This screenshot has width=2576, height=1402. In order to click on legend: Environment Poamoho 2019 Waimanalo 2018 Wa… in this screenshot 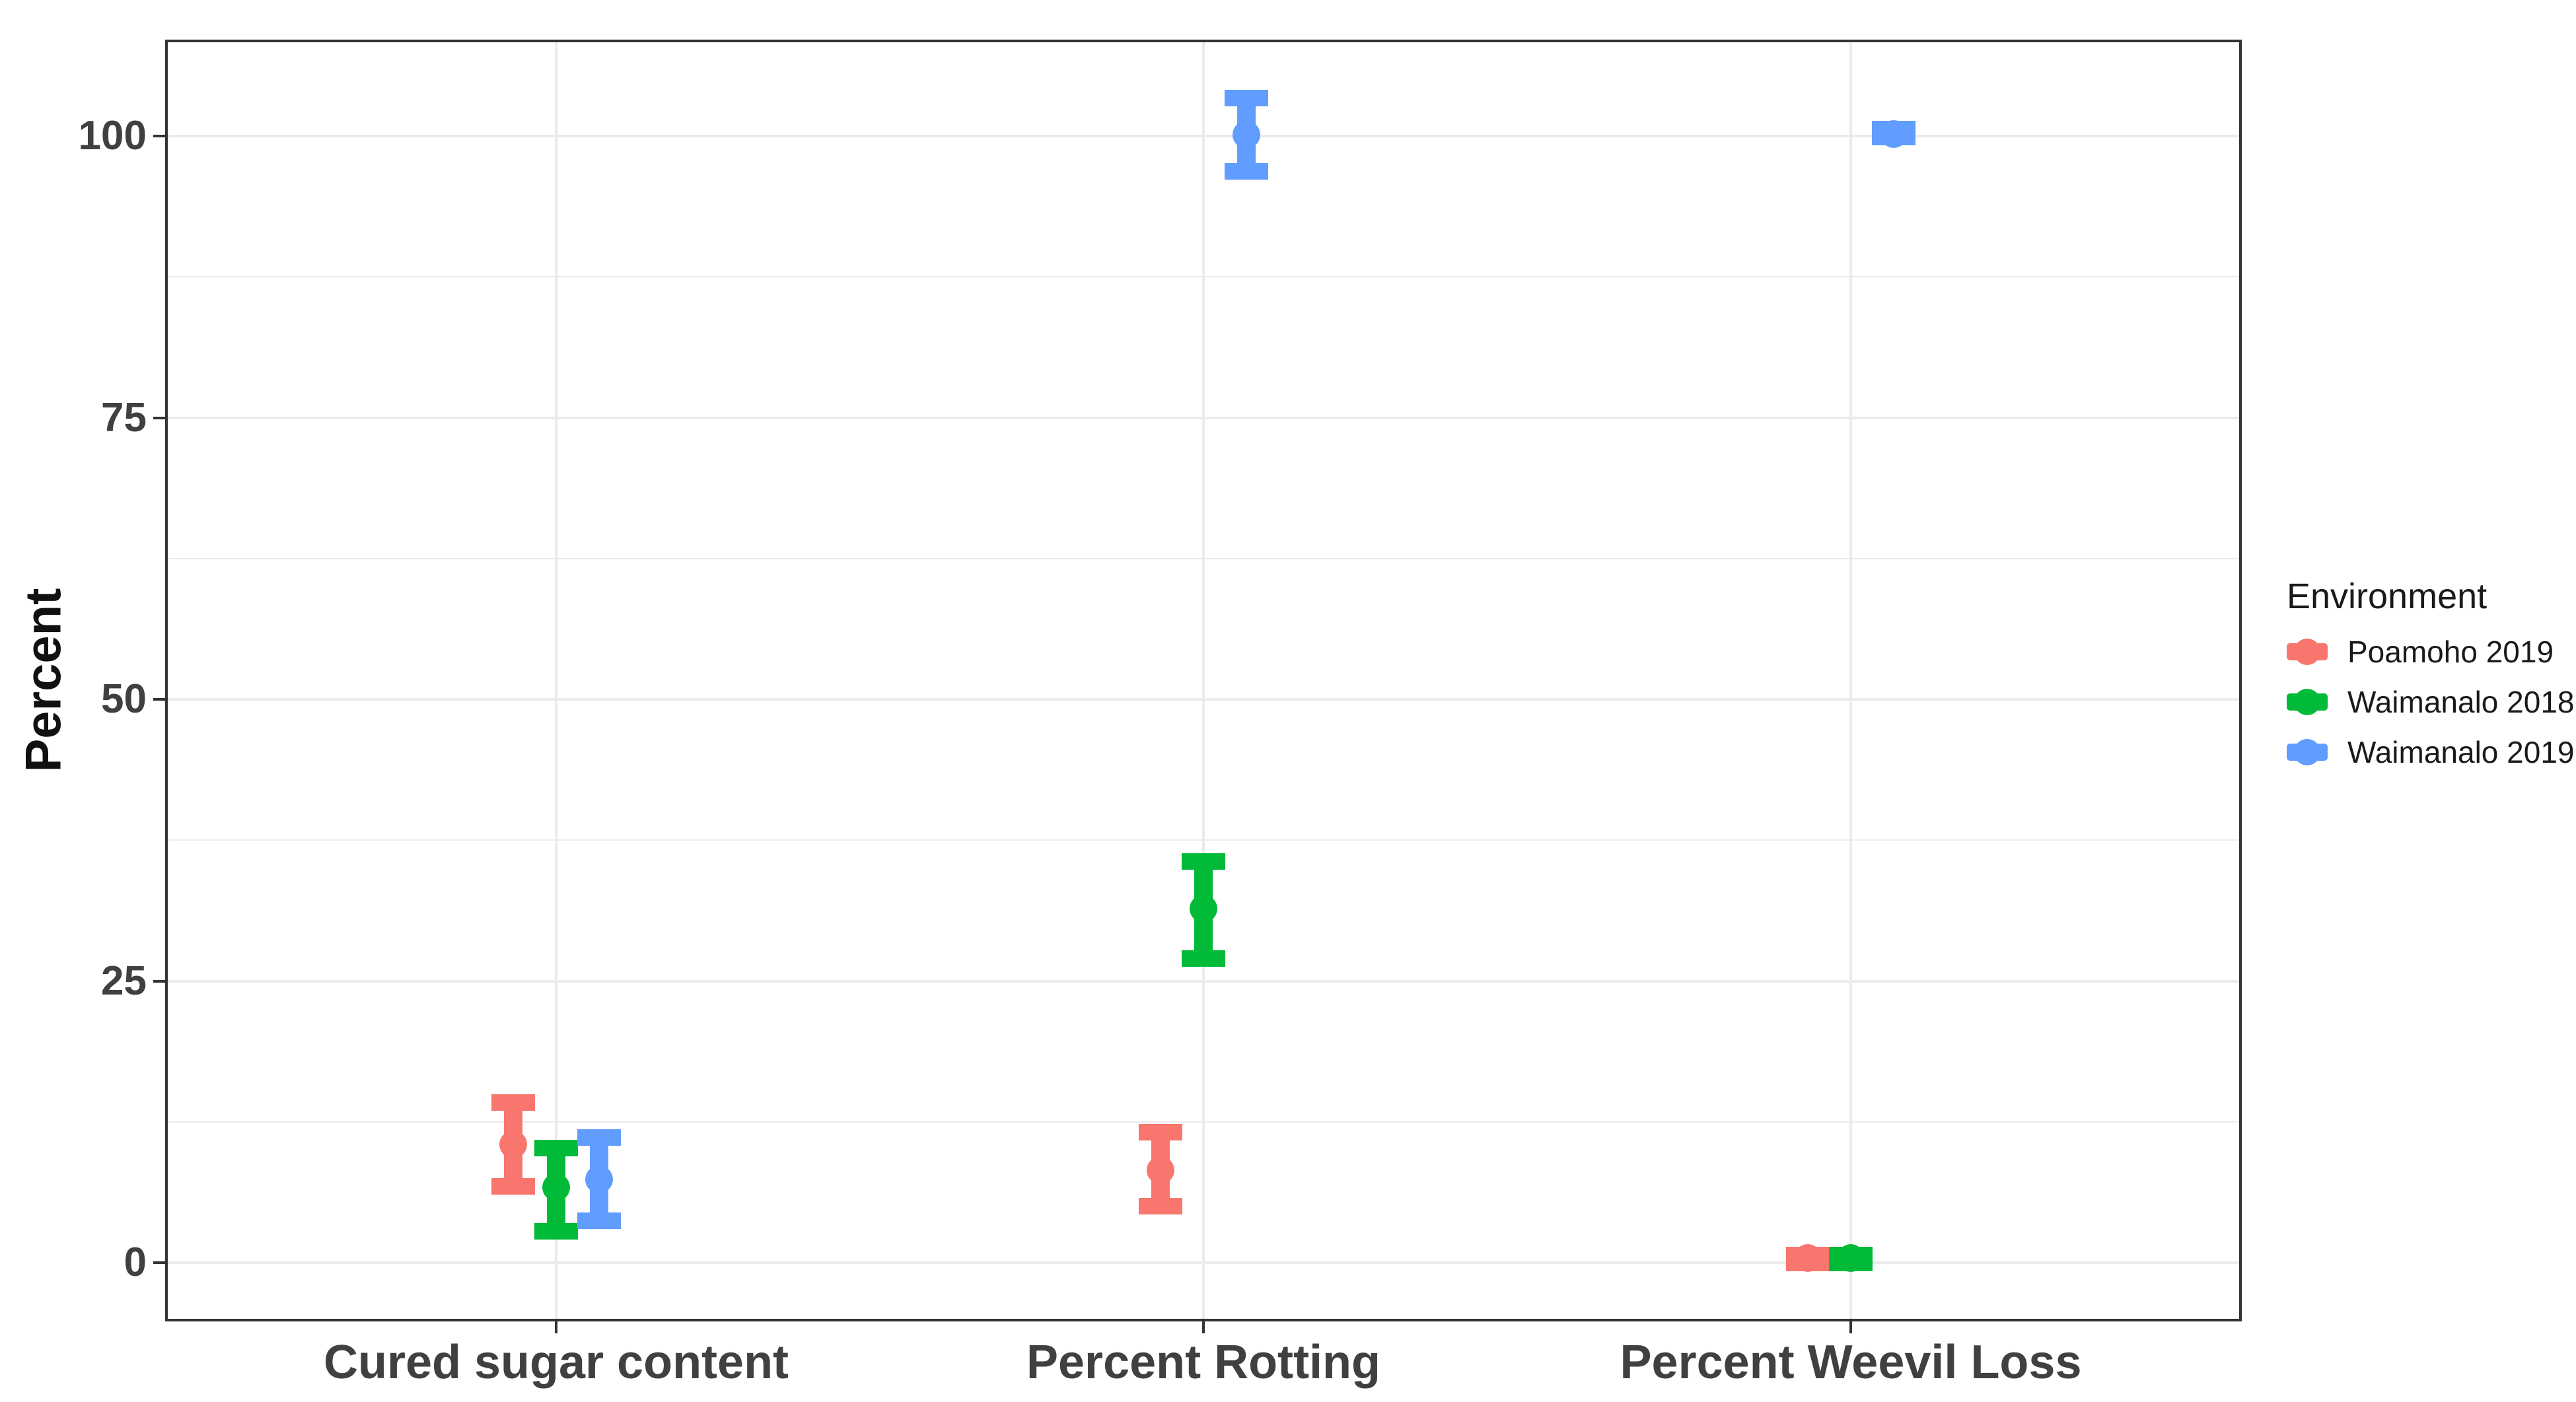, I will do `click(2431, 679)`.